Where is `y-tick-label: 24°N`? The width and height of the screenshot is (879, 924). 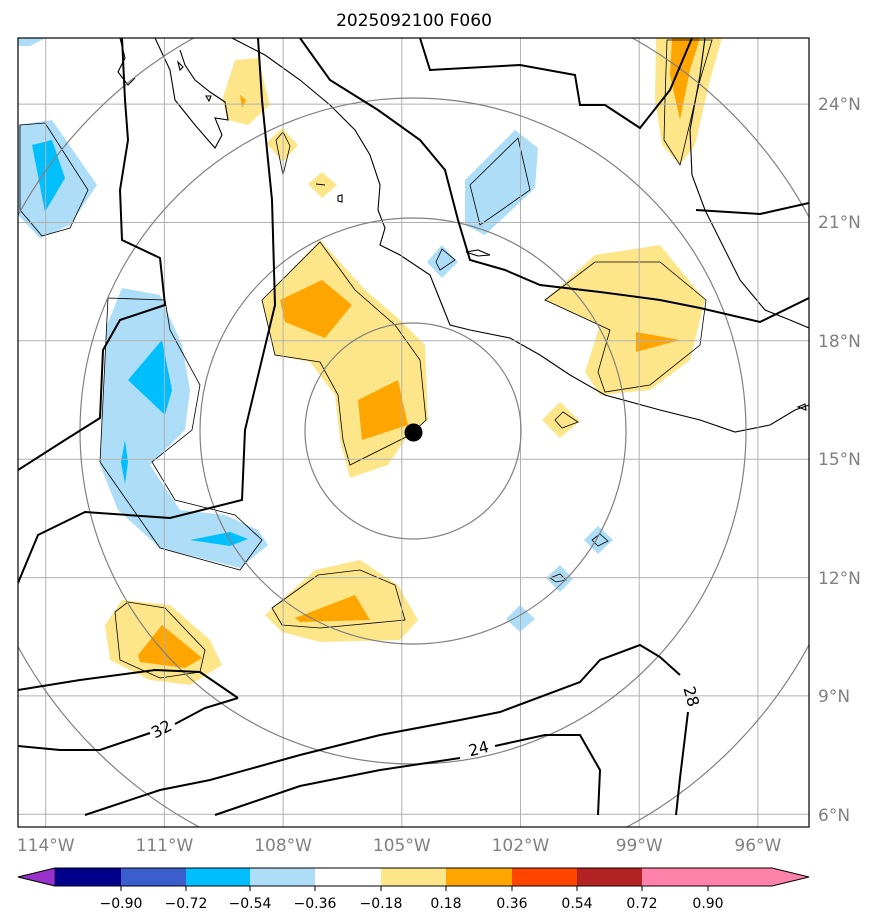
y-tick-label: 24°N is located at coordinates (839, 105).